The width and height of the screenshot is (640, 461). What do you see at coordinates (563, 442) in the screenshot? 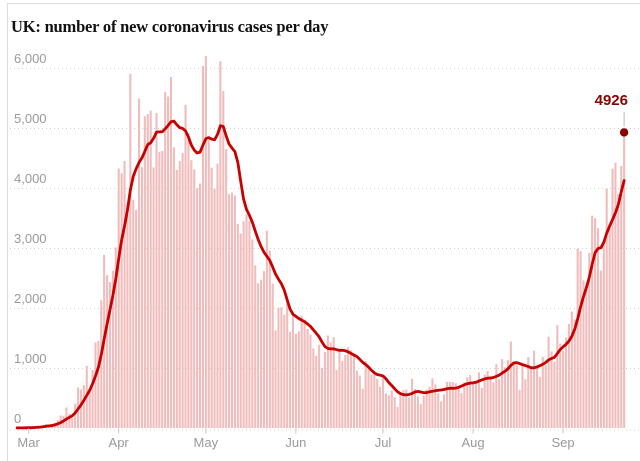
I see `x-axis-label: Sep` at bounding box center [563, 442].